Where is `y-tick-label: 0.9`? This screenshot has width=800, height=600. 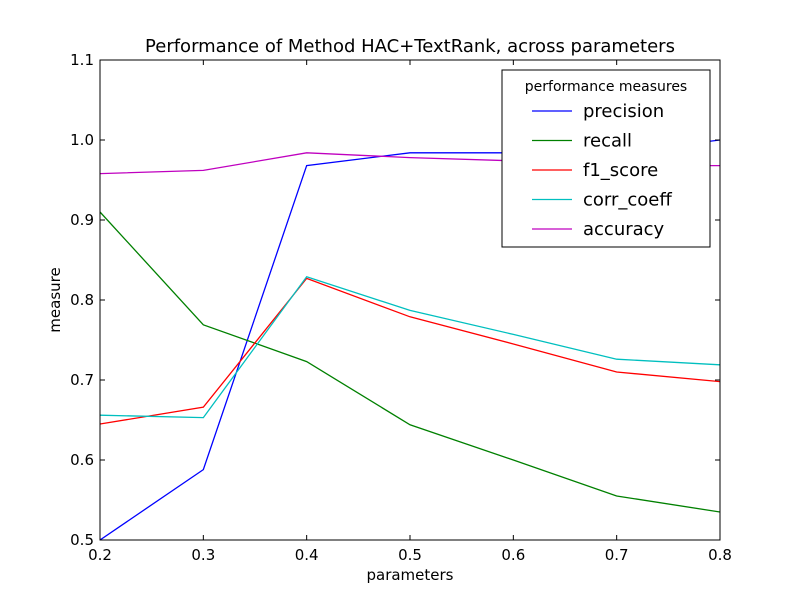 y-tick-label: 0.9 is located at coordinates (82, 220).